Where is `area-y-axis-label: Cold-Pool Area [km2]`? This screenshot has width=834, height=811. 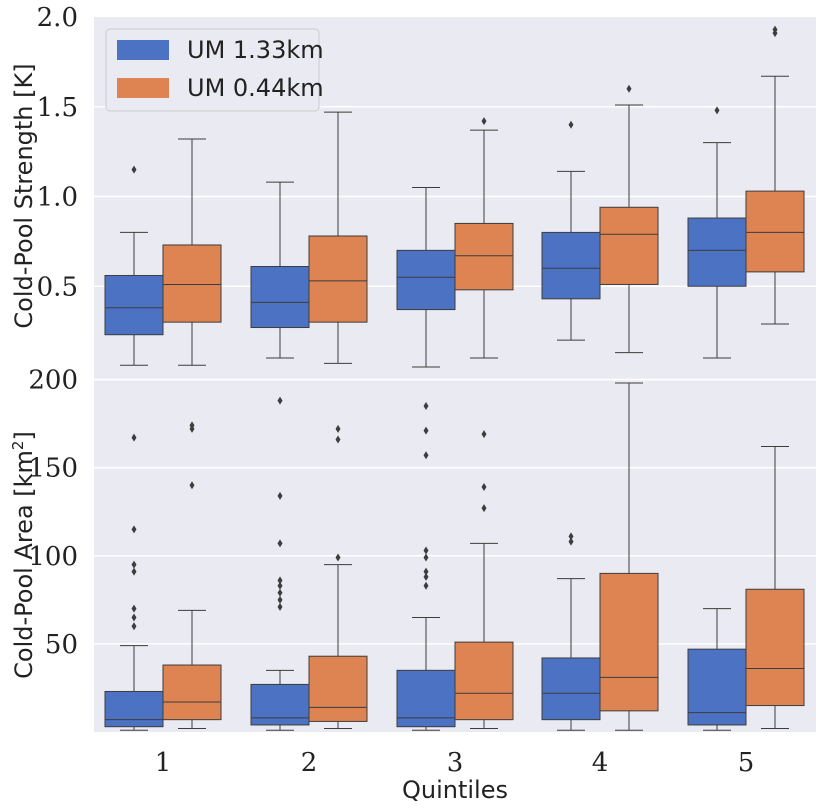
area-y-axis-label: Cold-Pool Area [km2] is located at coordinates (23, 555).